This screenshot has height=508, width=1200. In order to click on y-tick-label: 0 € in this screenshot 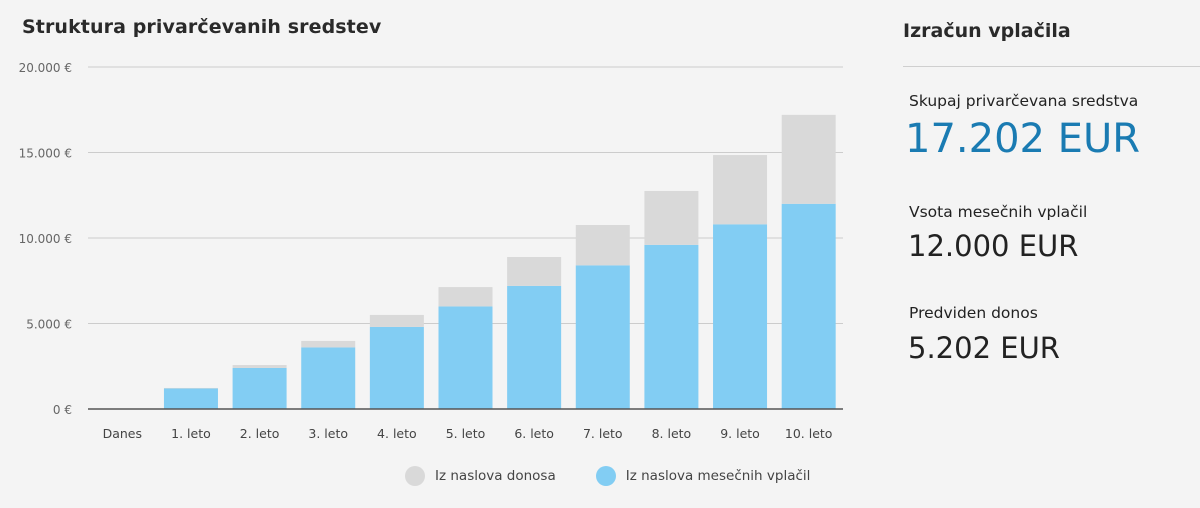, I will do `click(62, 410)`.